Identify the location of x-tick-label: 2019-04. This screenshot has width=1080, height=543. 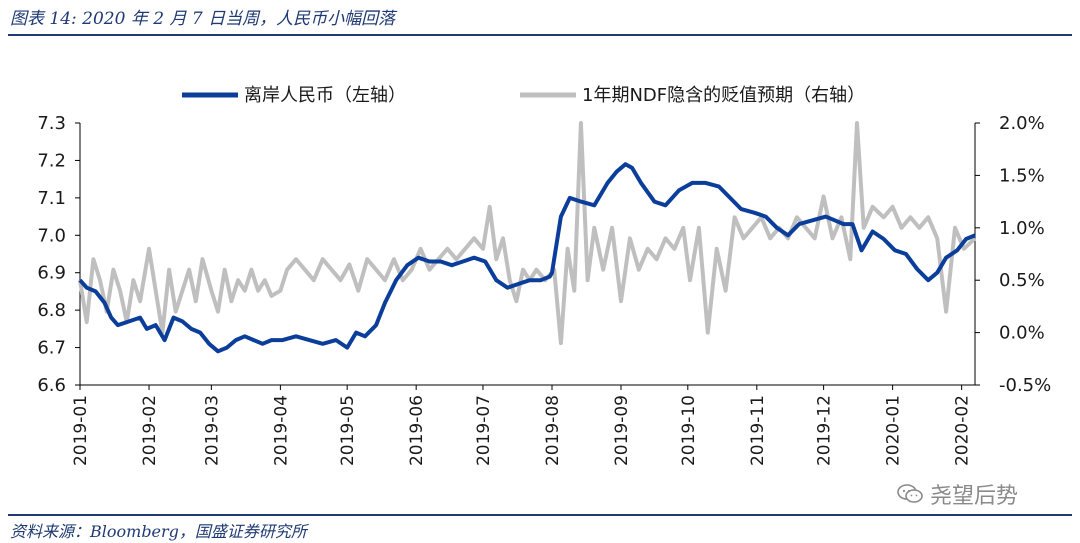
(281, 430).